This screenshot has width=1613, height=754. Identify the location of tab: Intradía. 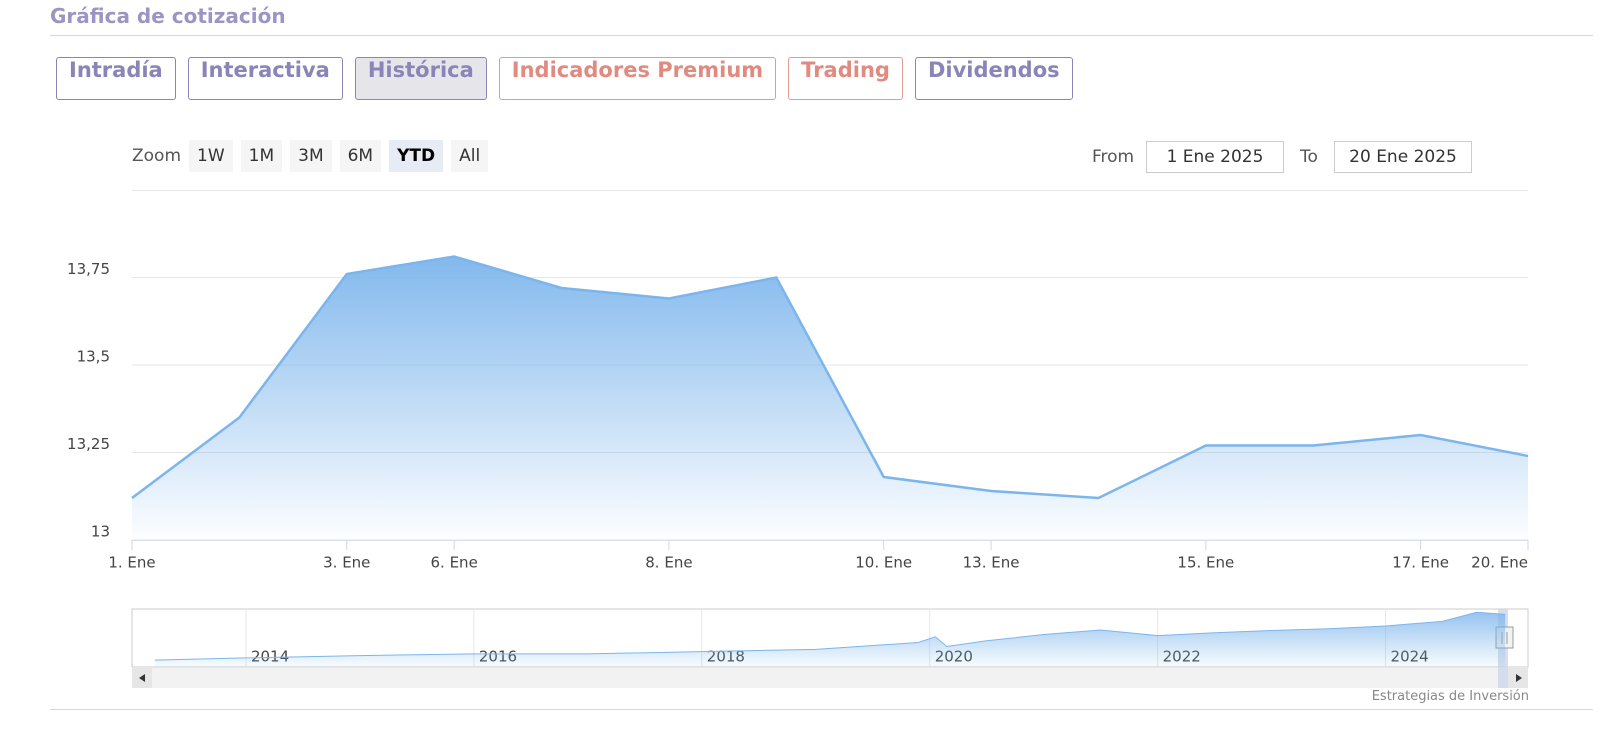
(116, 78).